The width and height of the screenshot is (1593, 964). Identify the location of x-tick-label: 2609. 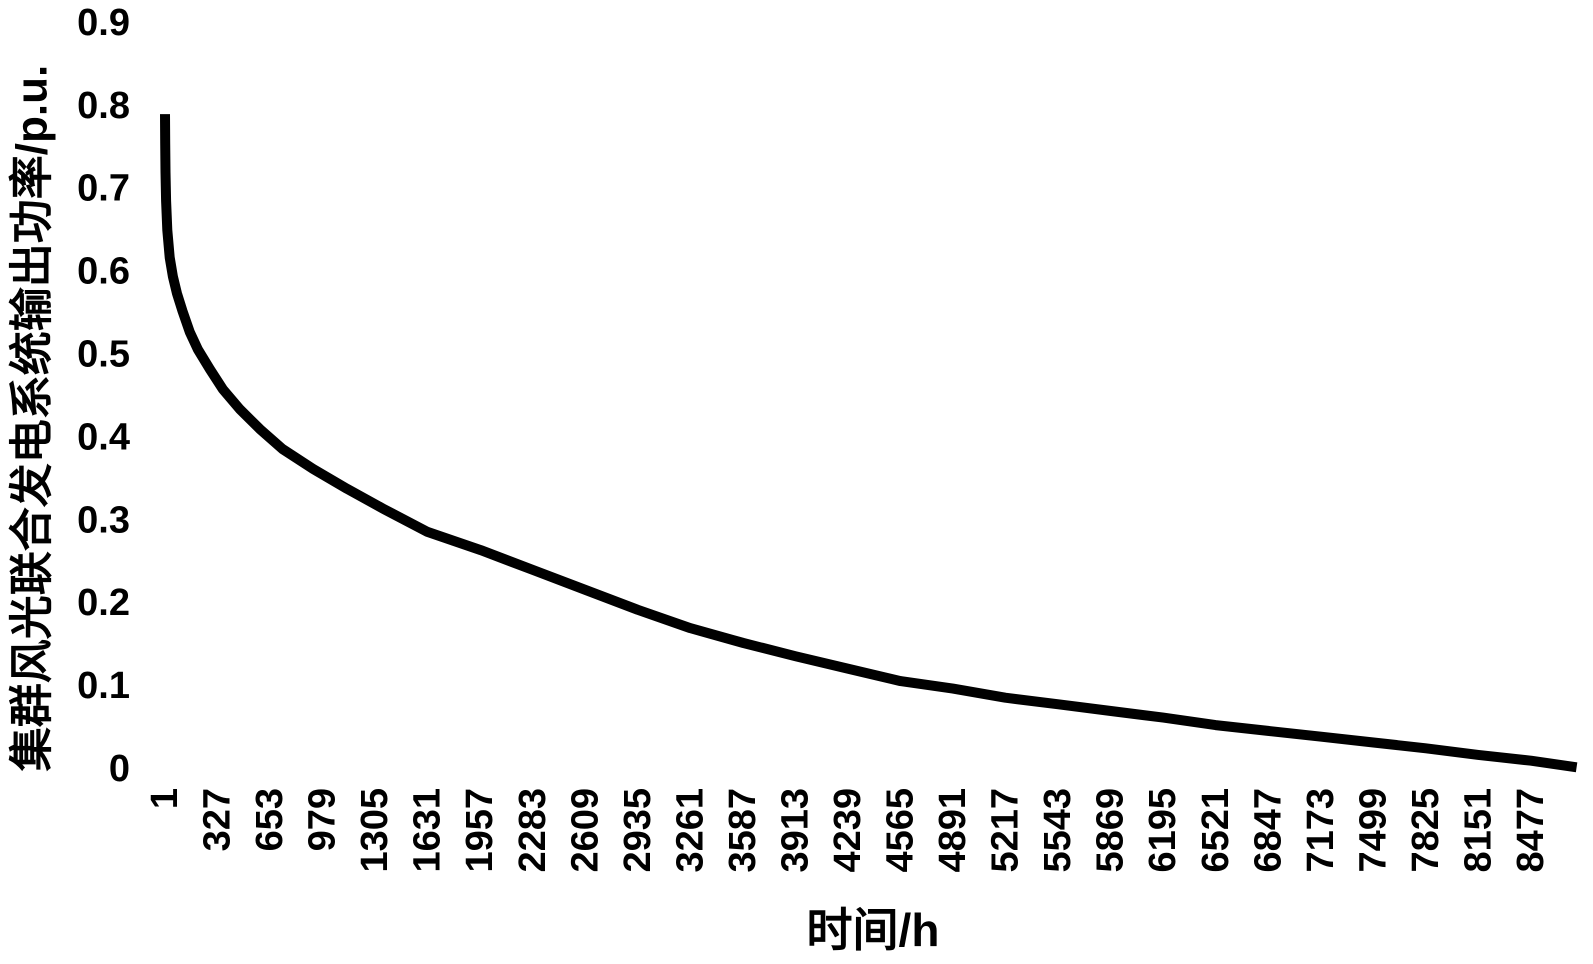
(585, 830).